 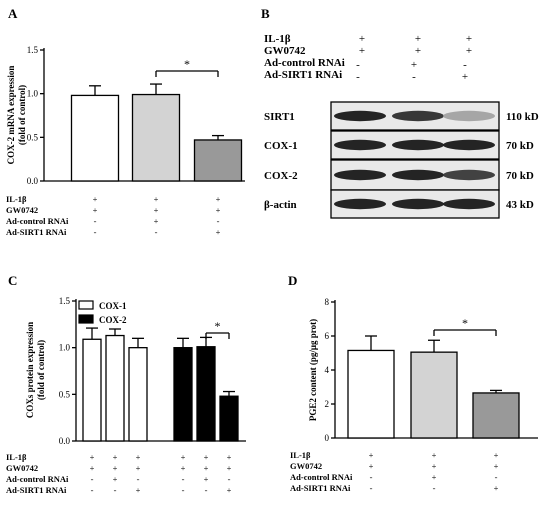 What do you see at coordinates (285, 51) in the screenshot?
I see `panel-b-condition-label: GW0742` at bounding box center [285, 51].